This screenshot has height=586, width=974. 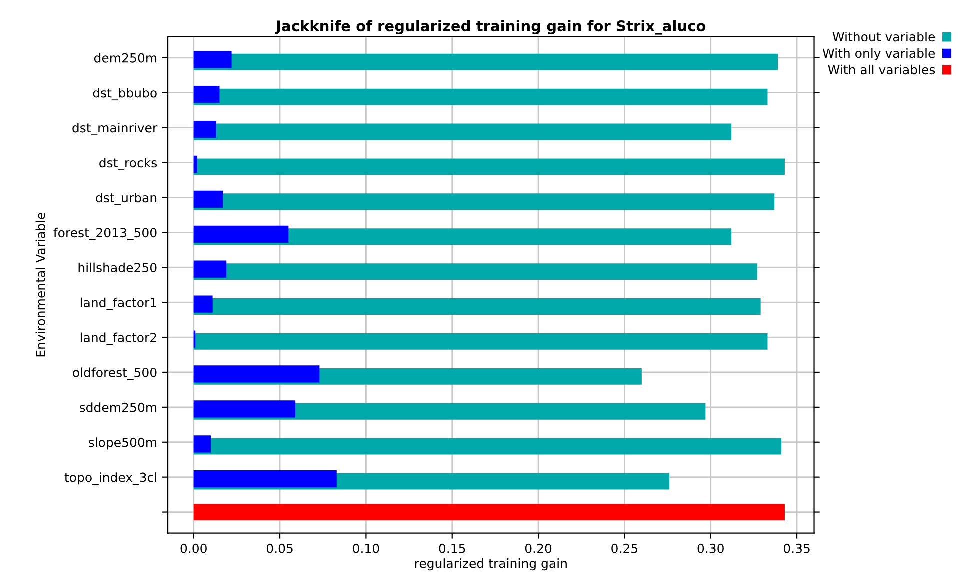 What do you see at coordinates (128, 164) in the screenshot?
I see `y-tick-label: dst_rocks` at bounding box center [128, 164].